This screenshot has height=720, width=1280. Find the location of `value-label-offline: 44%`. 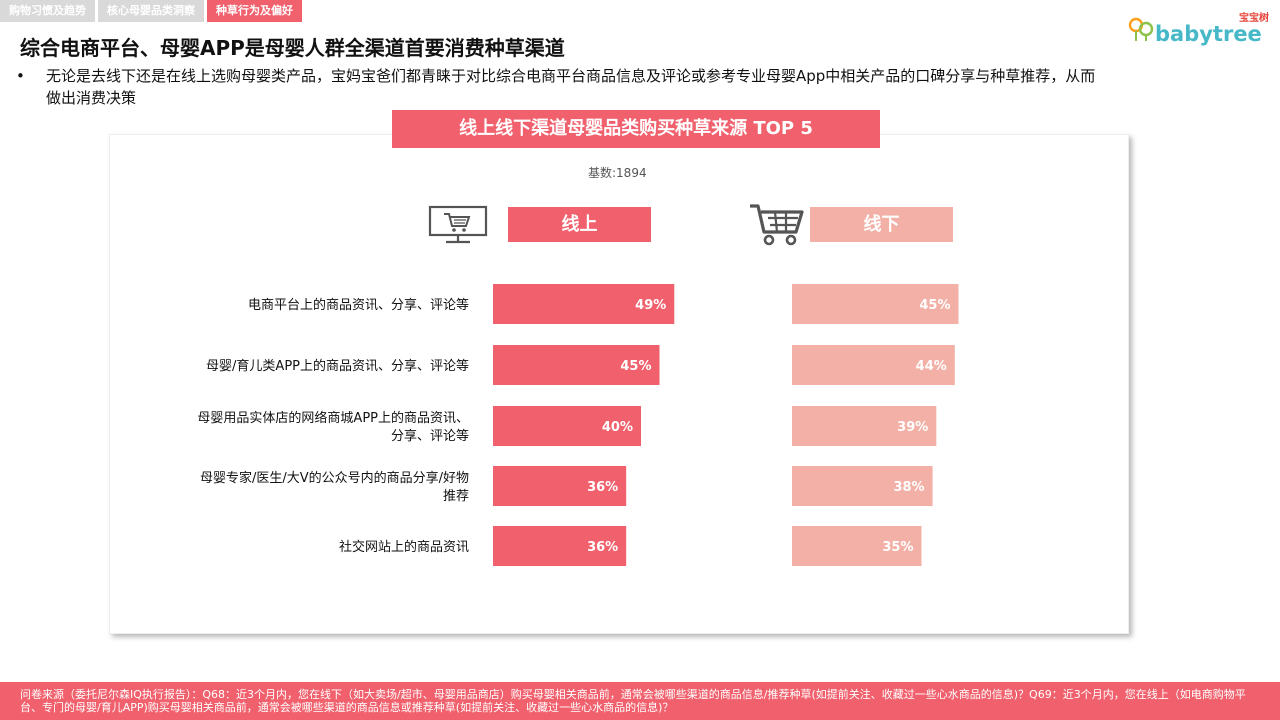

value-label-offline: 44% is located at coordinates (931, 366).